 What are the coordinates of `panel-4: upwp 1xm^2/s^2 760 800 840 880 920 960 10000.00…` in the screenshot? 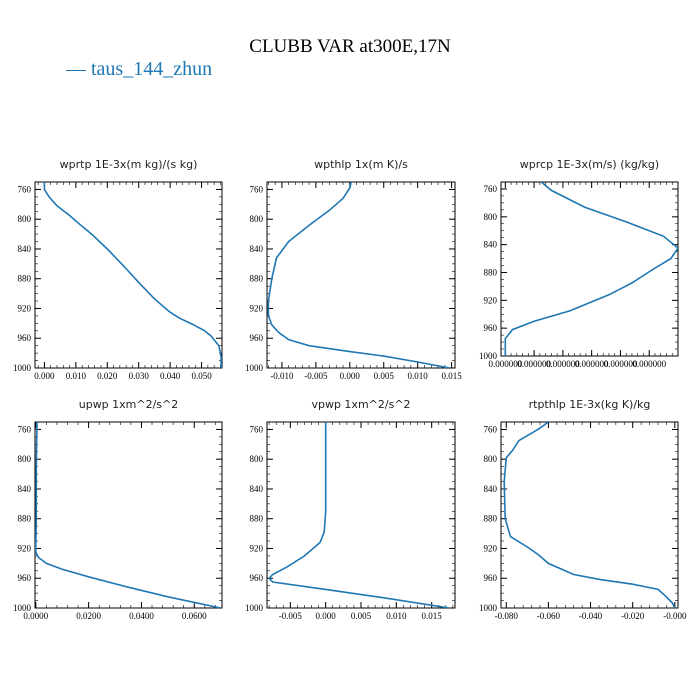 It's located at (118, 509).